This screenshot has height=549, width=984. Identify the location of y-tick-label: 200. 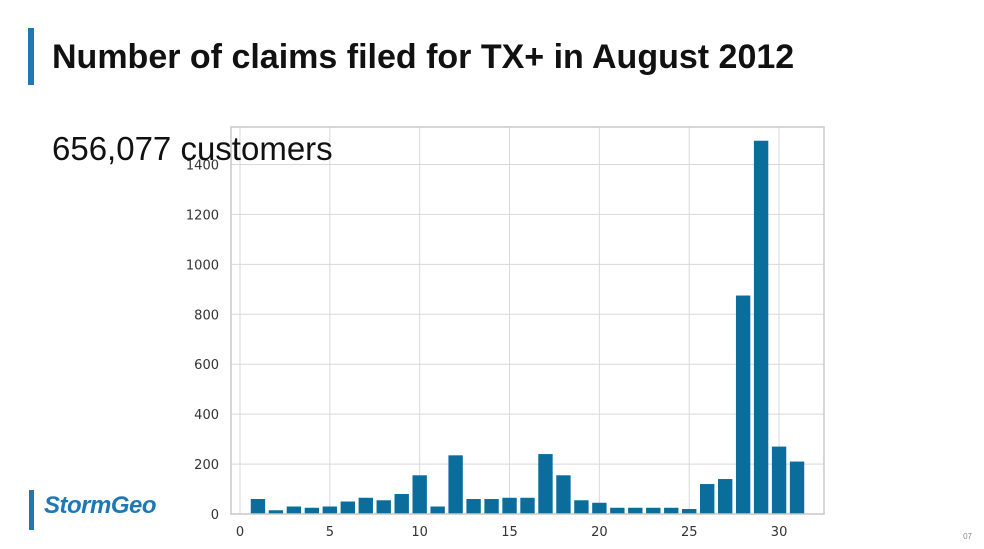
(206, 465).